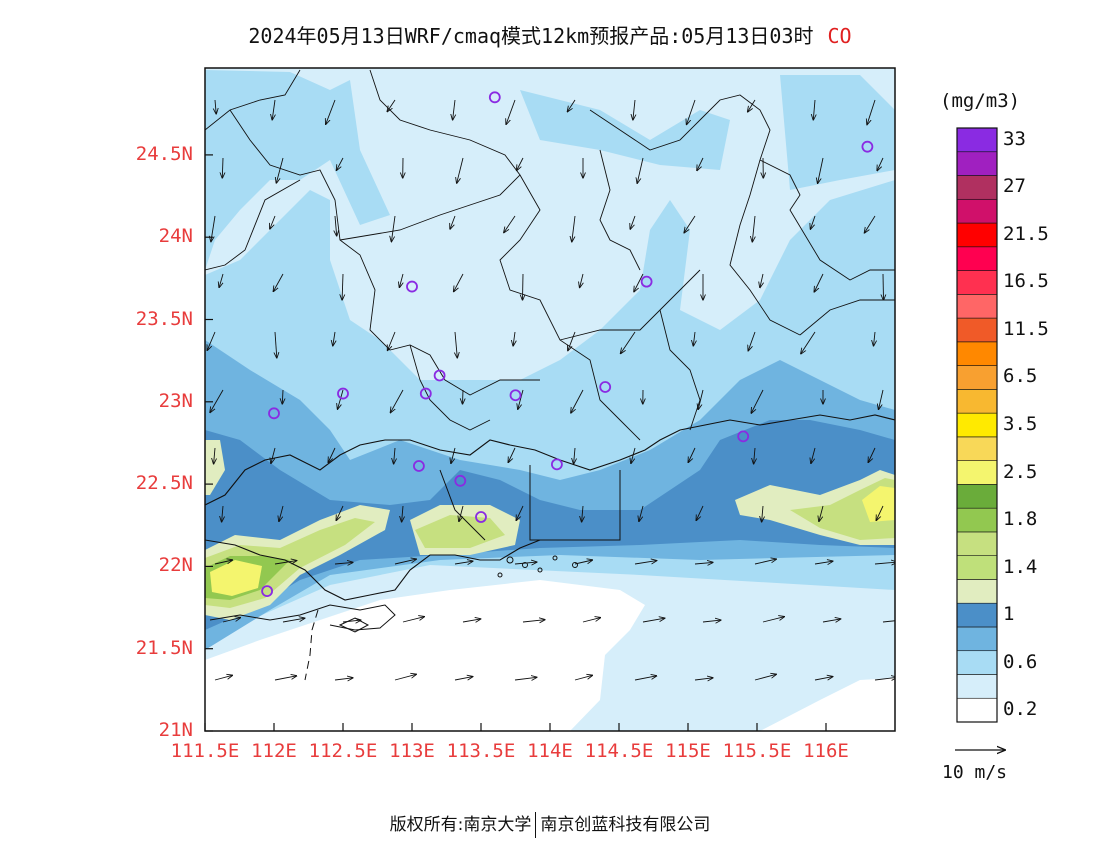 Image resolution: width=1100 pixels, height=850 pixels. I want to click on conc-field-medium-northeast, so click(837, 132).